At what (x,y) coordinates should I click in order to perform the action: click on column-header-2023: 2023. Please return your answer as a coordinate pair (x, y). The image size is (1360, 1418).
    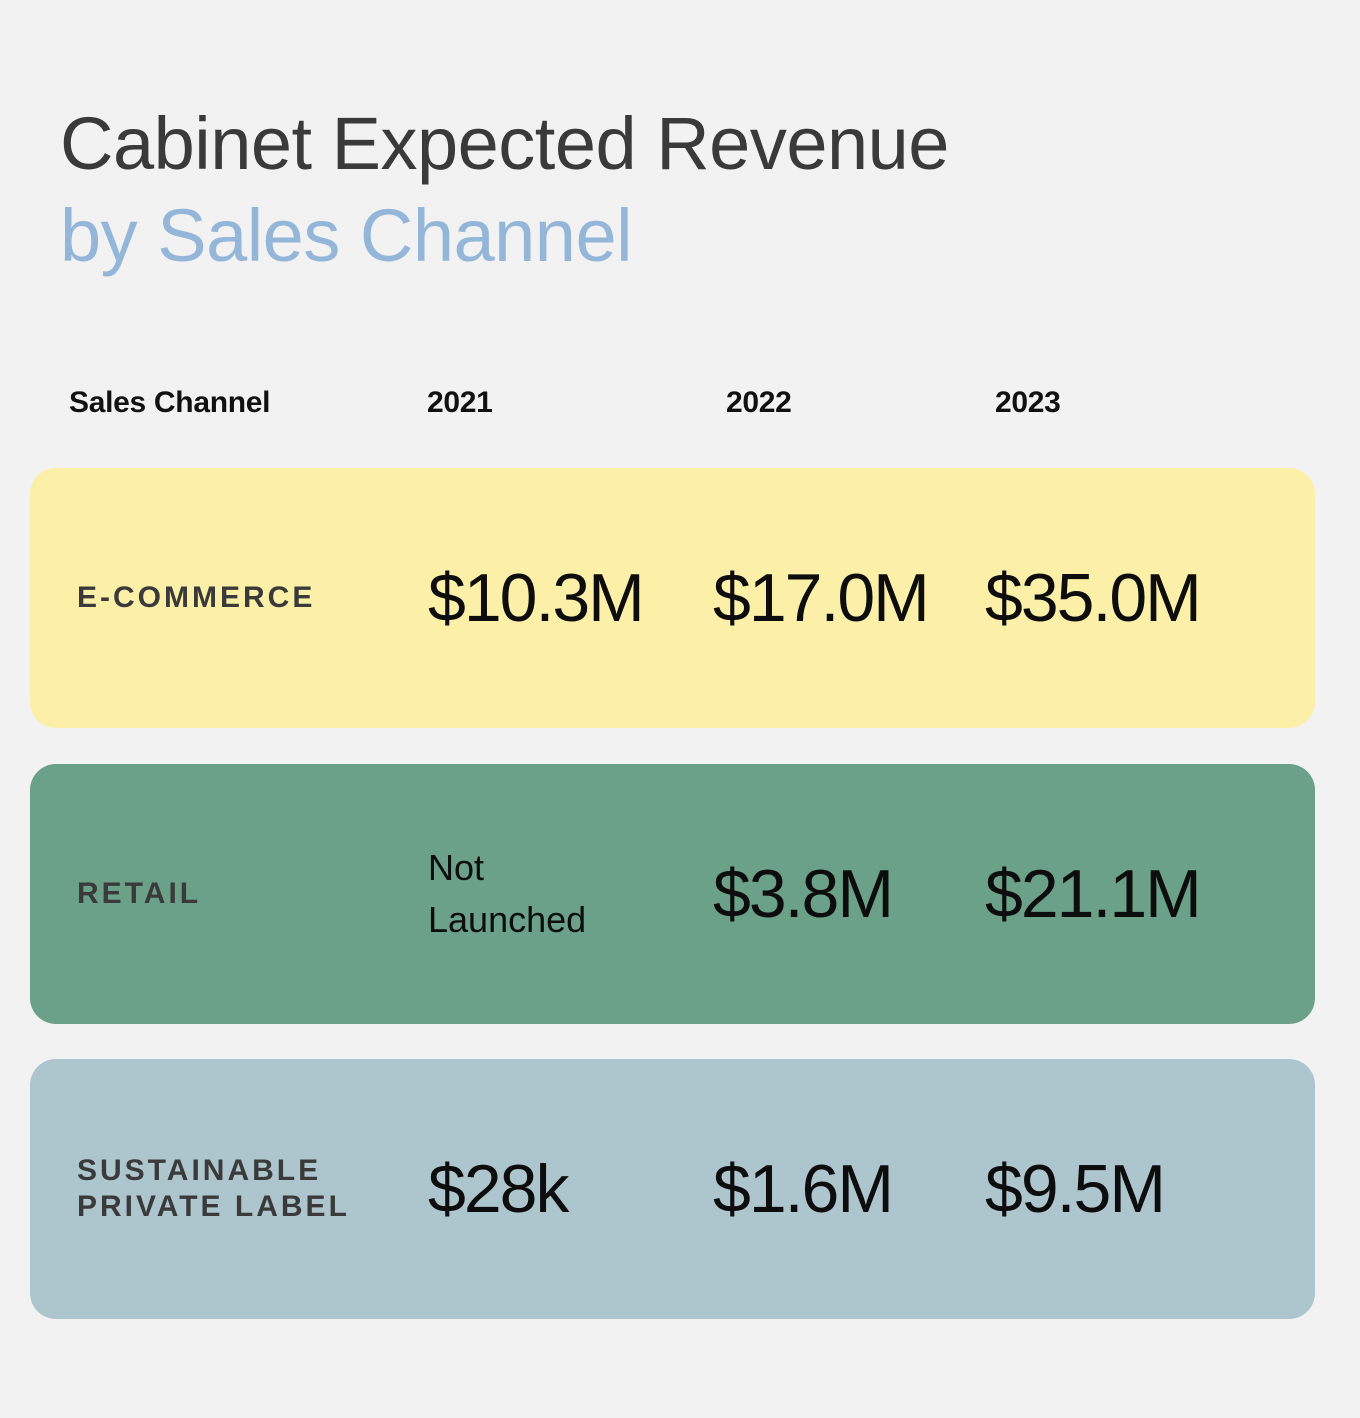
    Looking at the image, I should click on (1028, 402).